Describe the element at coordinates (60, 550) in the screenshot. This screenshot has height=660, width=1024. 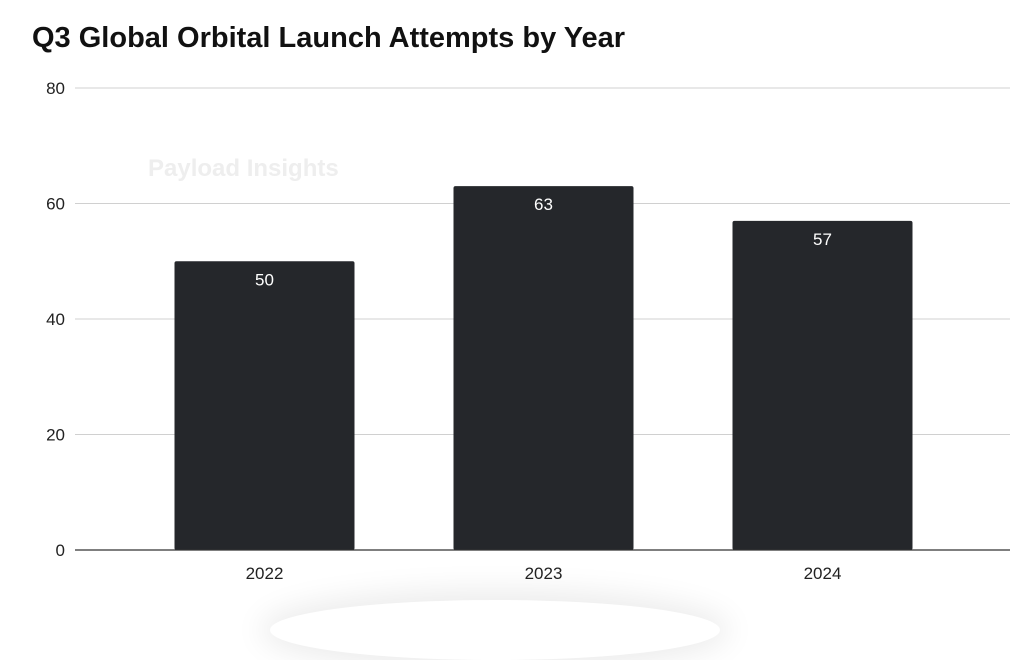
I see `y-tick-label: 0` at that location.